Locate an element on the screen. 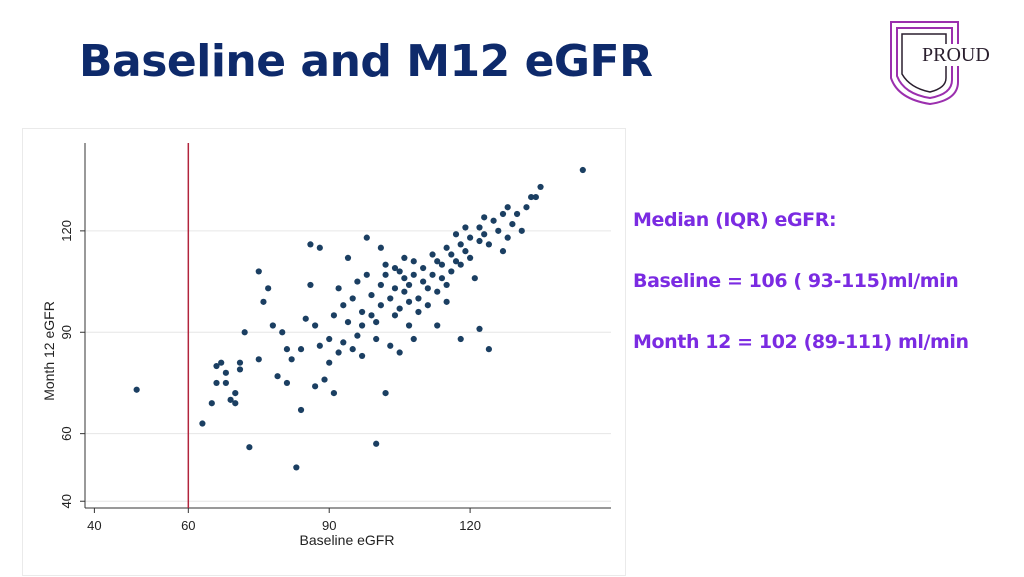 The image size is (1024, 577). logo-shield-accent is located at coordinates (924, 63).